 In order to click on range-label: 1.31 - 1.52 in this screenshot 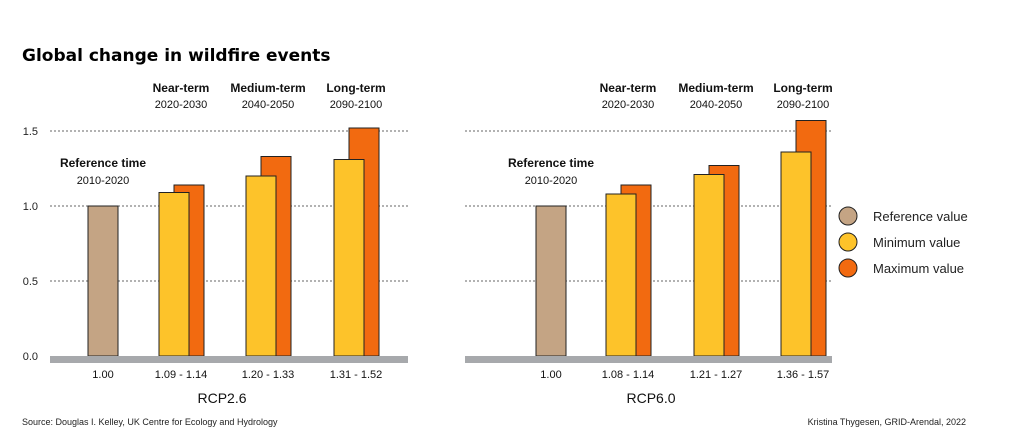, I will do `click(356, 375)`.